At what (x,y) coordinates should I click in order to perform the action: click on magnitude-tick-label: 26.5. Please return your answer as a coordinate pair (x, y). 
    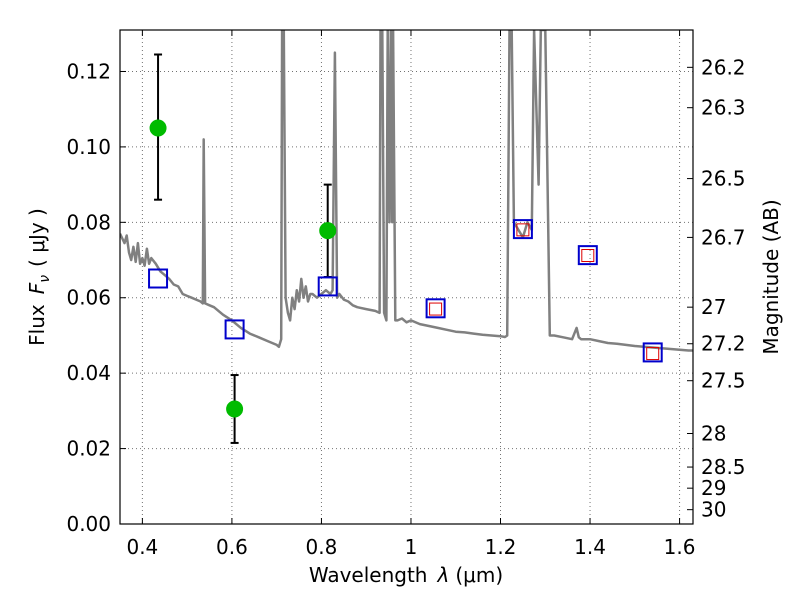
    Looking at the image, I should click on (723, 179).